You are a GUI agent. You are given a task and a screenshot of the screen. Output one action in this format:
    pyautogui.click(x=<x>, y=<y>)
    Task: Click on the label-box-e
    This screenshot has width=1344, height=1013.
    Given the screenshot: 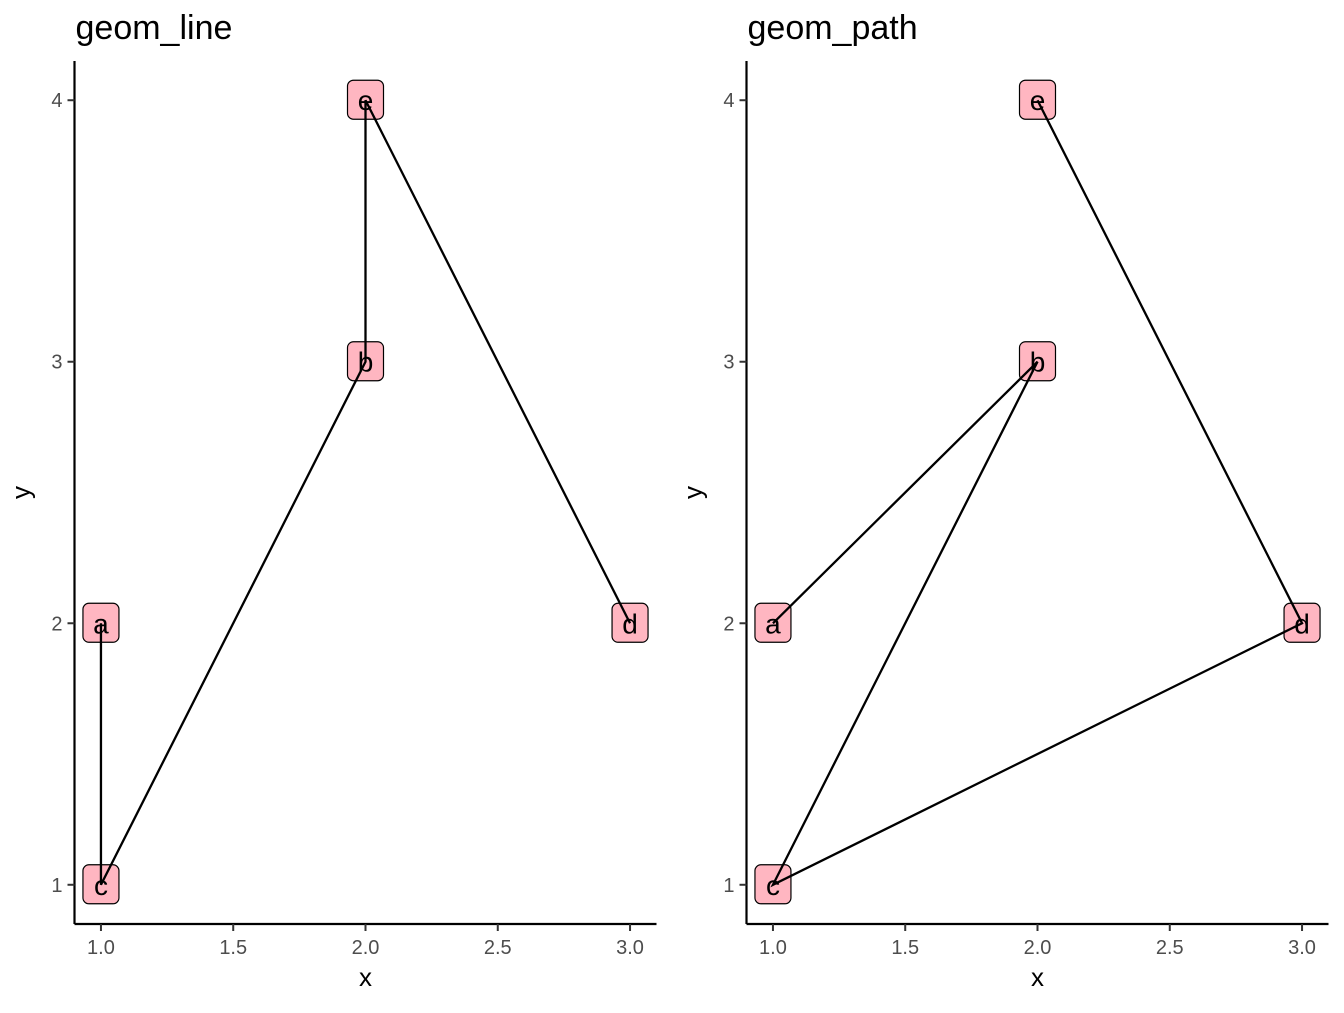 What is the action you would take?
    pyautogui.click(x=1037, y=99)
    